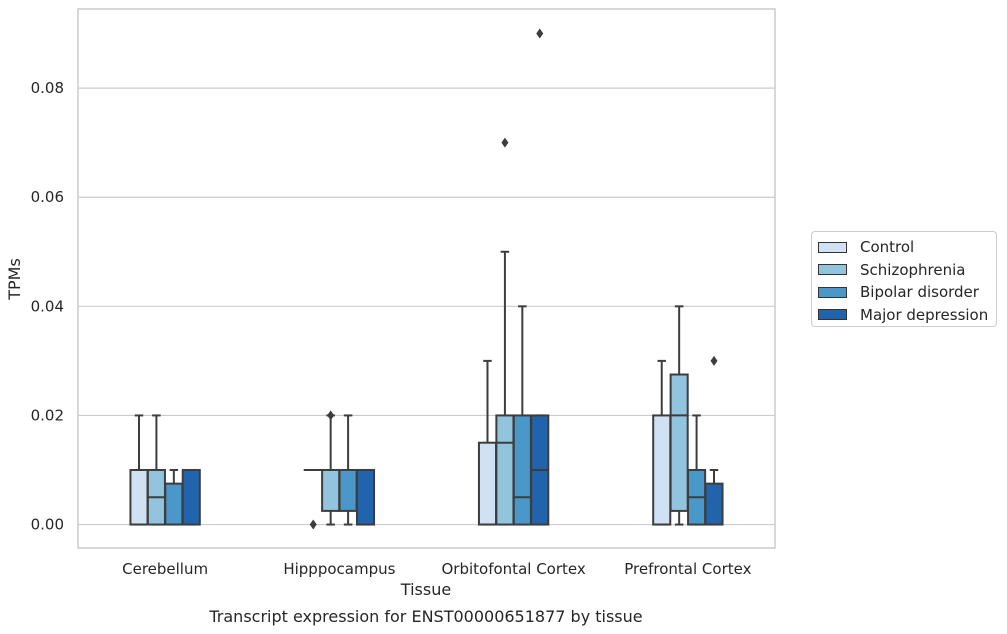  I want to click on legend-label: Bipolar disorder, so click(919, 292).